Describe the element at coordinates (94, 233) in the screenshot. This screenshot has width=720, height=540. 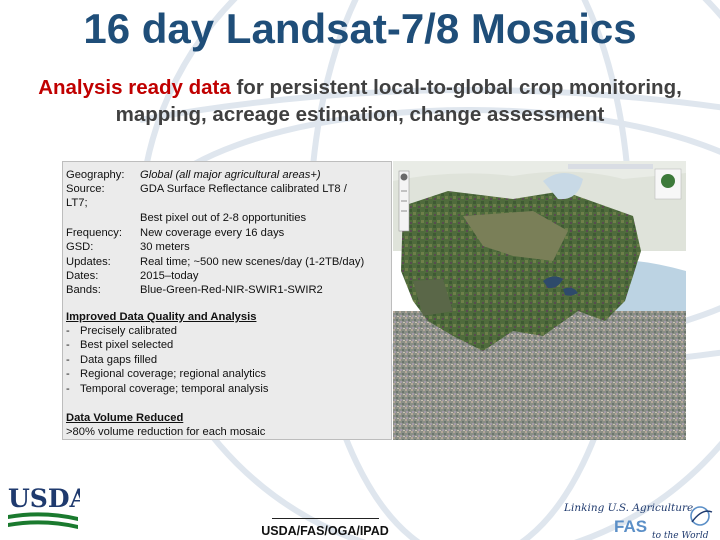
I see `frequency-label: Frequency:` at that location.